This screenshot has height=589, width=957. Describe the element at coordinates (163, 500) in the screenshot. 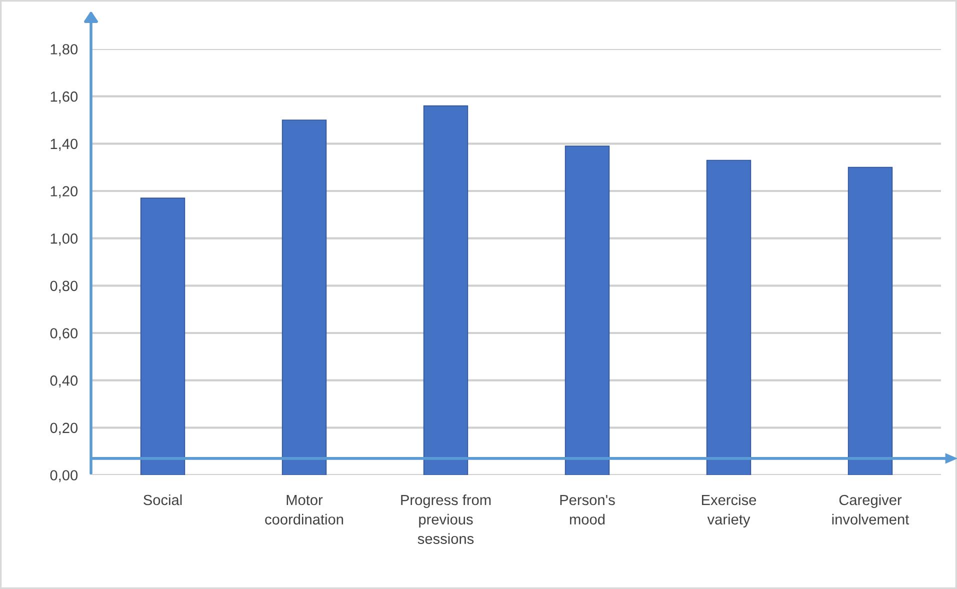

I see `x-tick-label: Social` at that location.